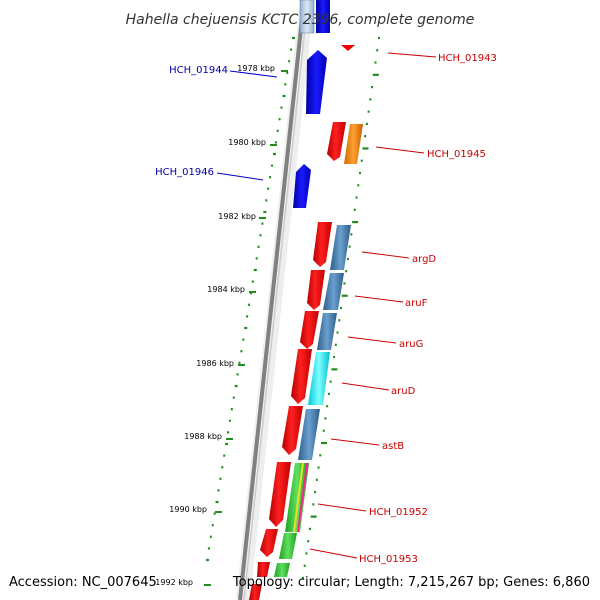  What do you see at coordinates (302, 497) in the screenshot?
I see `gene-HCH_01952-stripe-magenta` at bounding box center [302, 497].